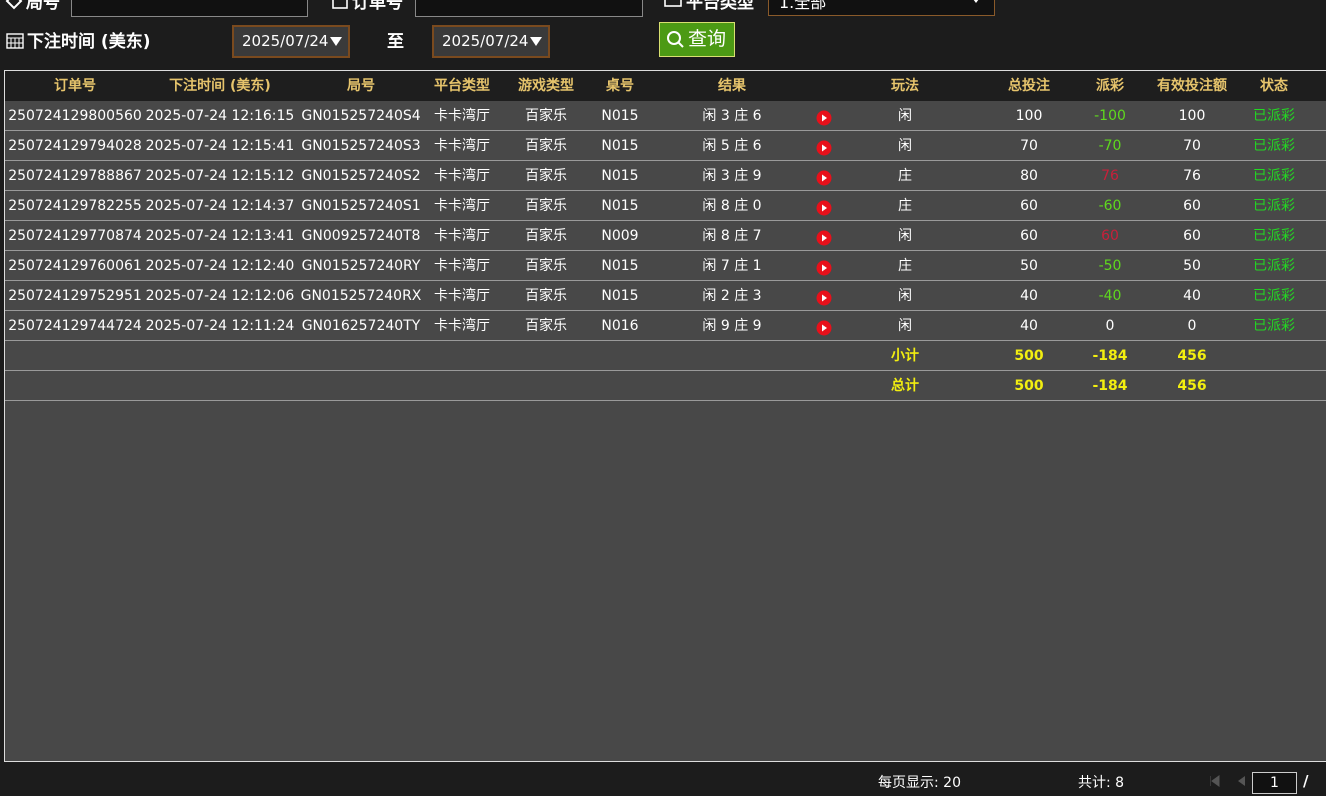 The image size is (1326, 796). What do you see at coordinates (732, 146) in the screenshot?
I see `table-cell: 闲 5 庄 6` at bounding box center [732, 146].